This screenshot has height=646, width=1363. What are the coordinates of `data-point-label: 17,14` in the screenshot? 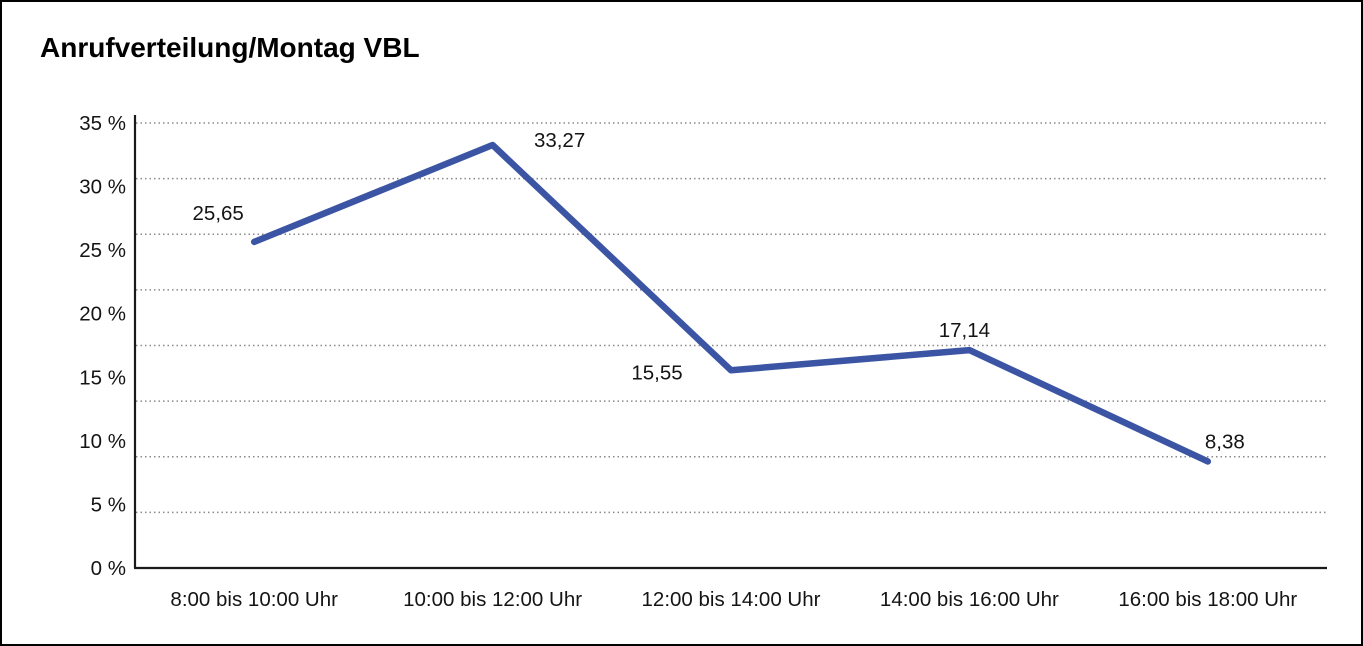 It's located at (964, 330).